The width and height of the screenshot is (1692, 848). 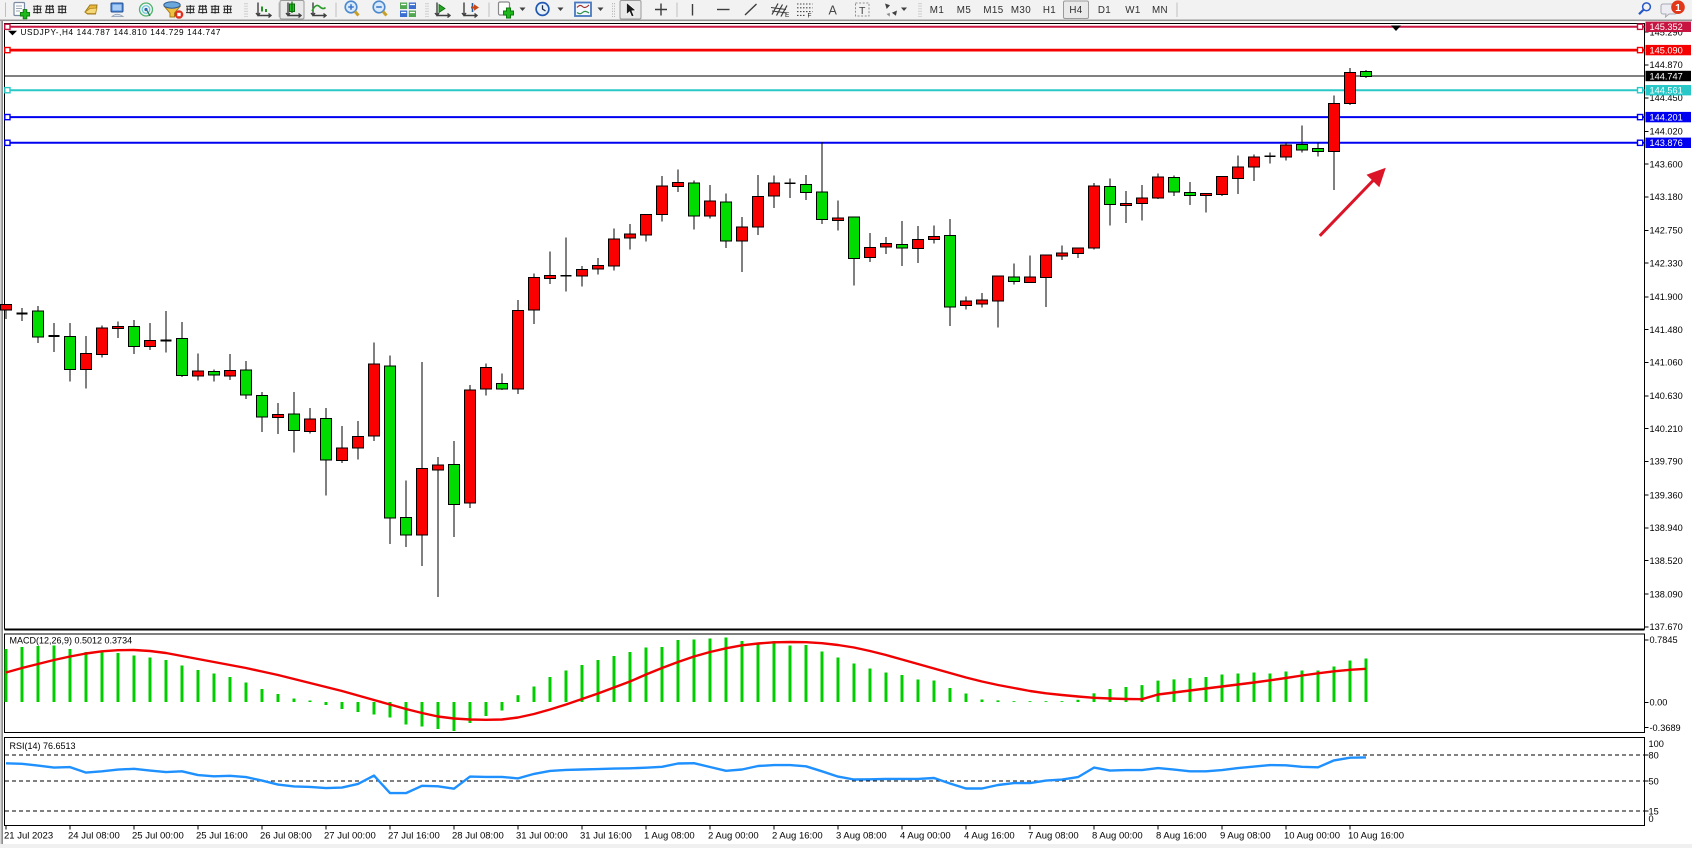 I want to click on svg-text: H4, so click(x=1075, y=10).